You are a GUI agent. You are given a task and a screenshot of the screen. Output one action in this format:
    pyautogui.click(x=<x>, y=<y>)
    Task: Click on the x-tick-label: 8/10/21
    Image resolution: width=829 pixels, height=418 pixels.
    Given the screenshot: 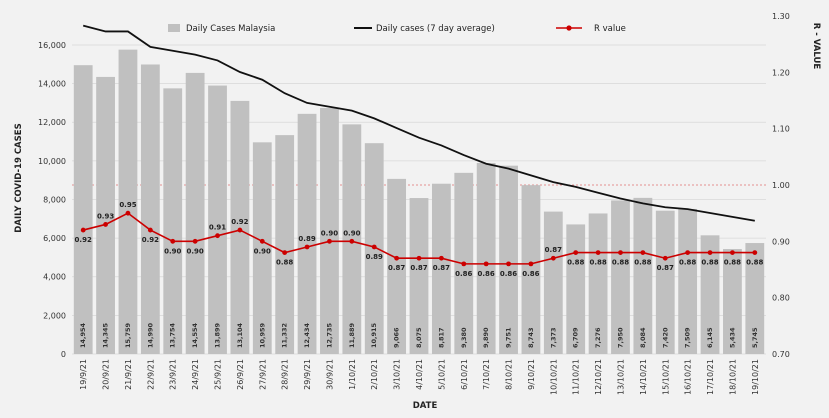 What is the action you would take?
    pyautogui.click(x=509, y=374)
    